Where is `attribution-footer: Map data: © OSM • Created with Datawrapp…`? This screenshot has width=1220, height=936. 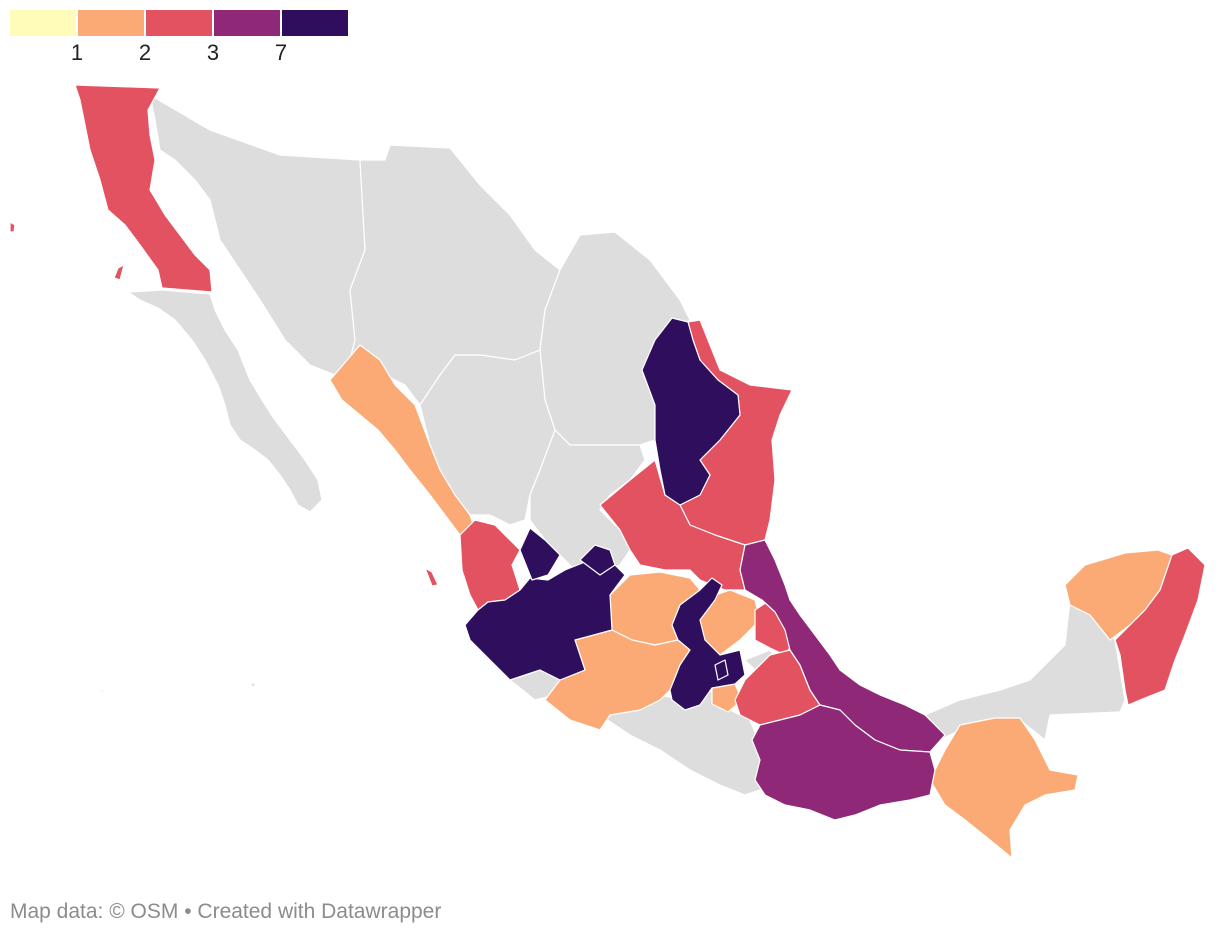
attribution-footer: Map data: © OSM • Created with Datawrapp… is located at coordinates (225, 912).